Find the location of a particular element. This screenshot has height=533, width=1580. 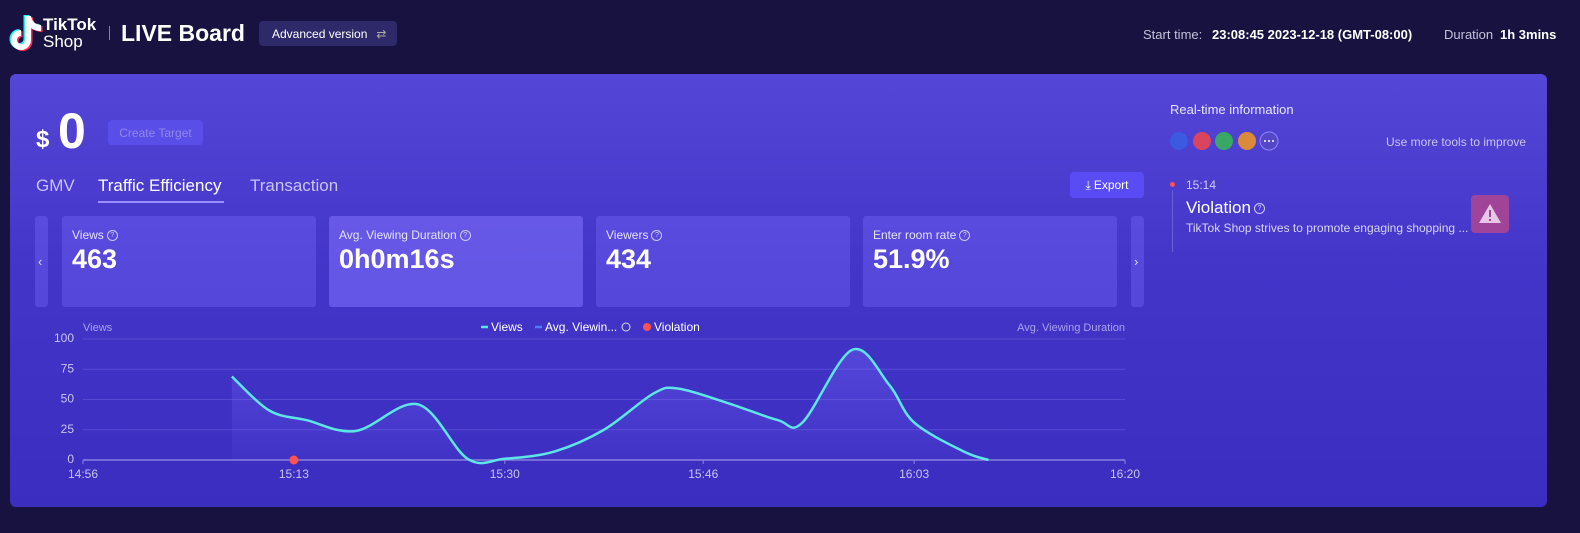

y-axis-label: Views is located at coordinates (98, 328).